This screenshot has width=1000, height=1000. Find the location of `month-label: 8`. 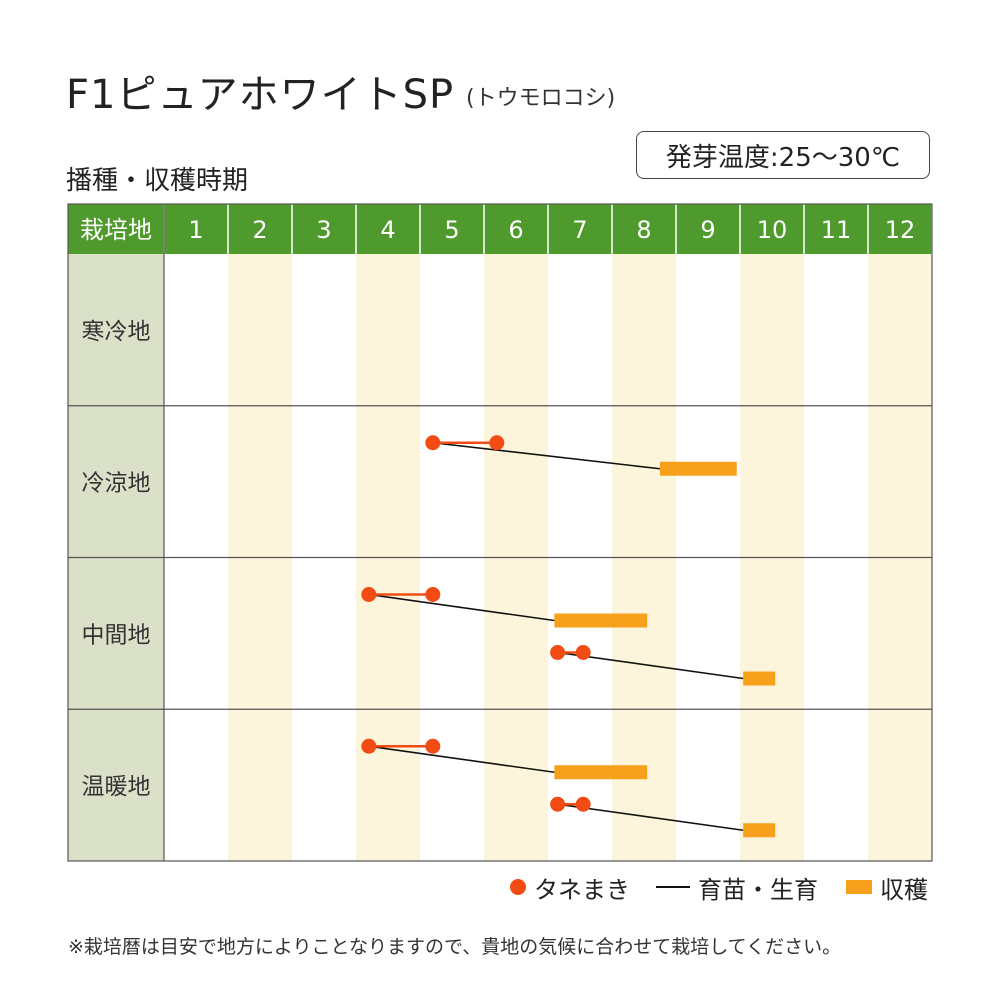

month-label: 8 is located at coordinates (643, 230).